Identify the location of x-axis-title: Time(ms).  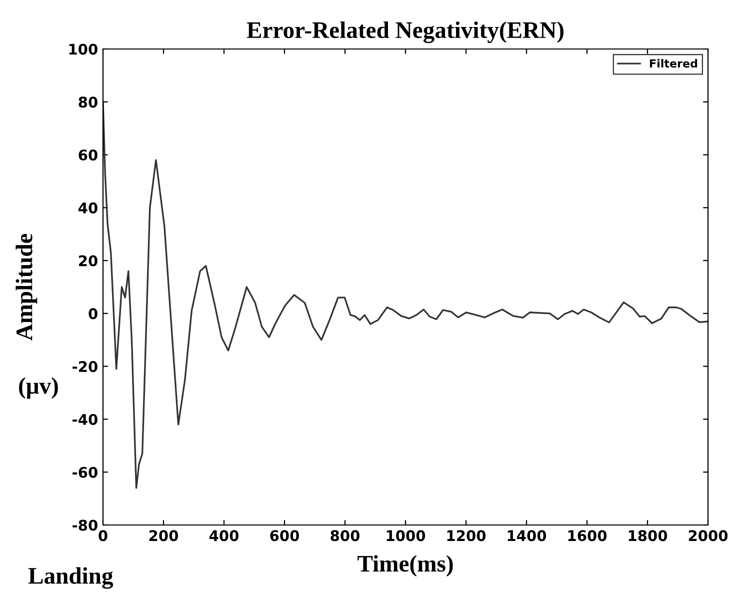
(405, 565).